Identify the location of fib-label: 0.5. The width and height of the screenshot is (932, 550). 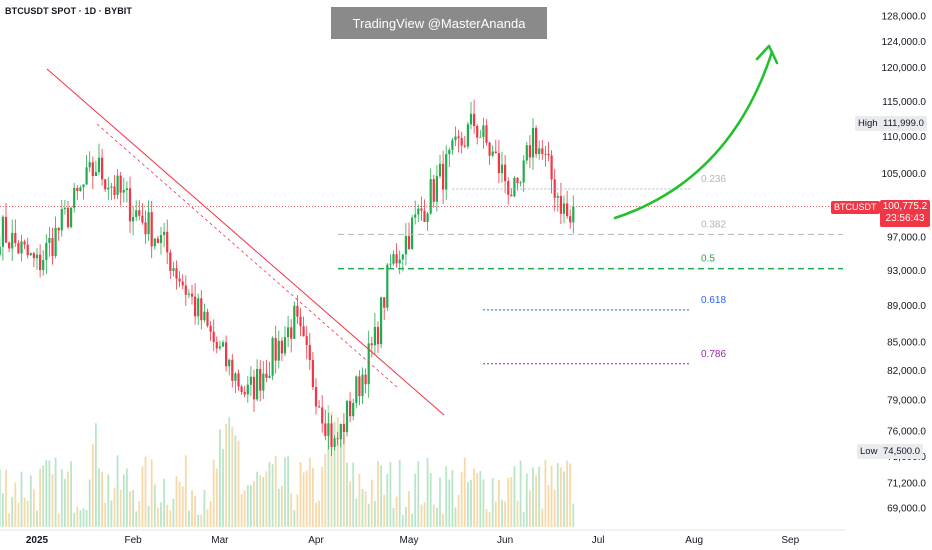
(708, 259).